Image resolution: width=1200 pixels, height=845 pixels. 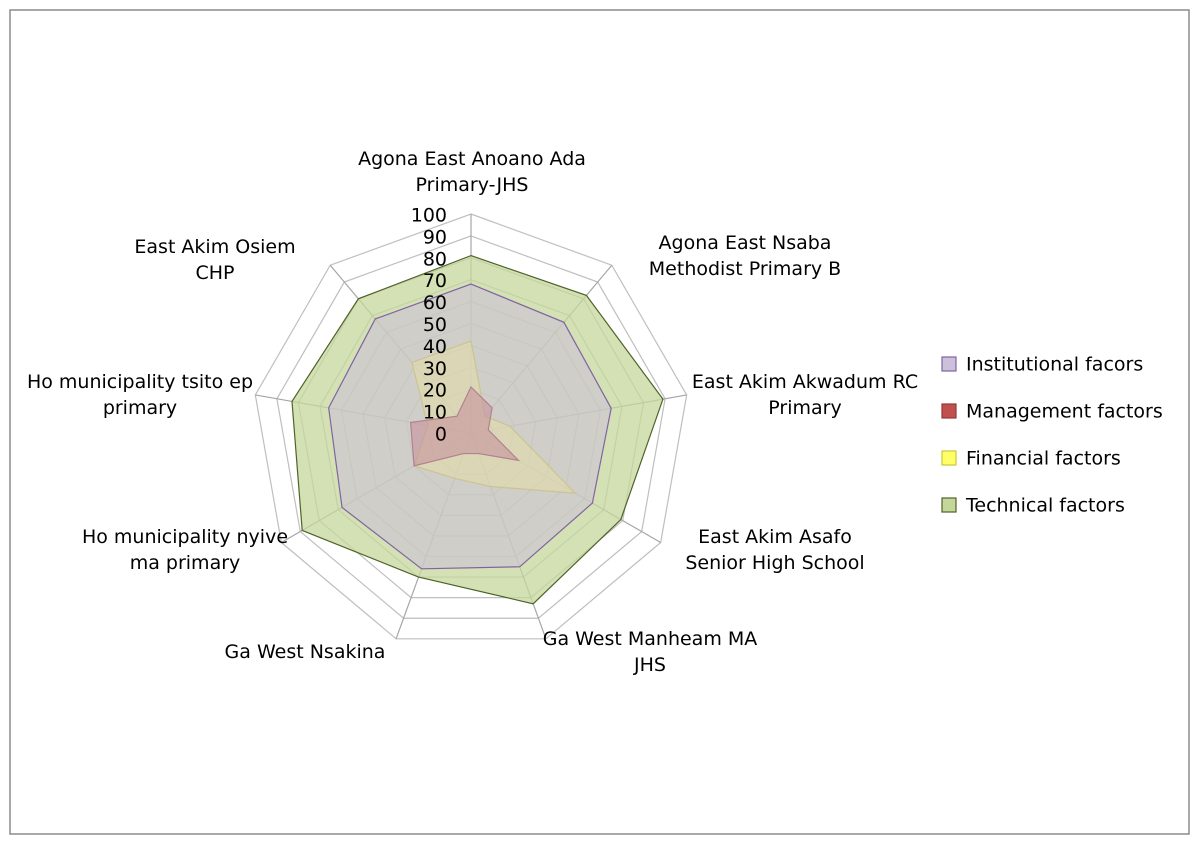 I want to click on axis-tick-label: 40, so click(x=435, y=347).